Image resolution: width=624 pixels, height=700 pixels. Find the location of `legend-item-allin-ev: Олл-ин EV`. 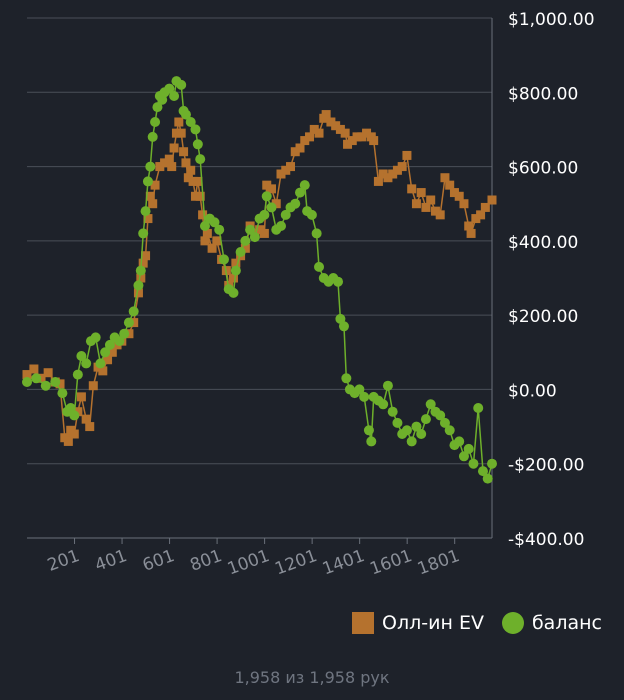

legend-item-allin-ev: Олл-ин EV is located at coordinates (418, 623).